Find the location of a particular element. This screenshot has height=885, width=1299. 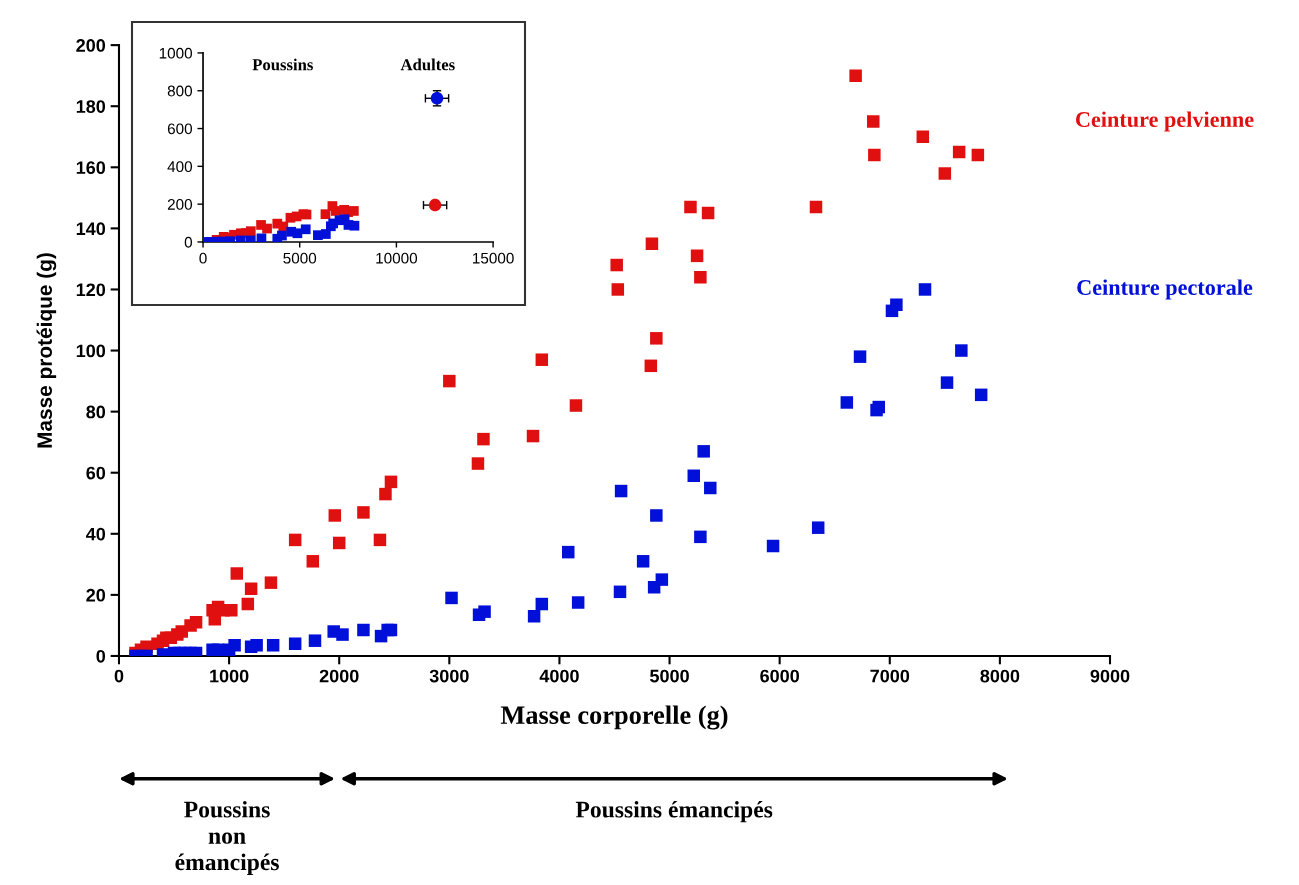

y-tick-label: 140 is located at coordinates (91, 229).